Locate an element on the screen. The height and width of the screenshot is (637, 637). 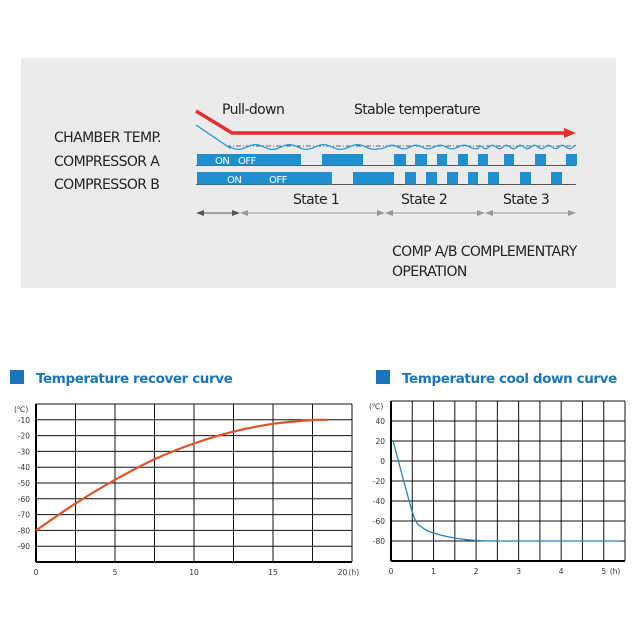
state-2-label: State 2 is located at coordinates (424, 200).